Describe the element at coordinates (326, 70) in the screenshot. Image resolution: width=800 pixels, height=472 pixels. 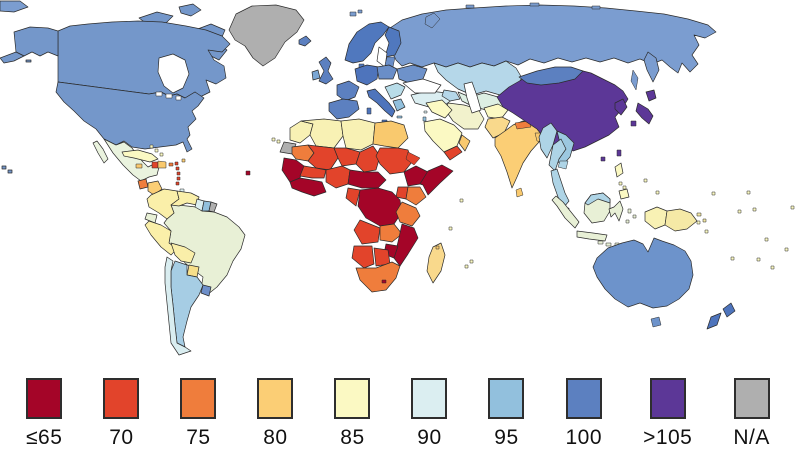
I see `region-united-kingdom` at that location.